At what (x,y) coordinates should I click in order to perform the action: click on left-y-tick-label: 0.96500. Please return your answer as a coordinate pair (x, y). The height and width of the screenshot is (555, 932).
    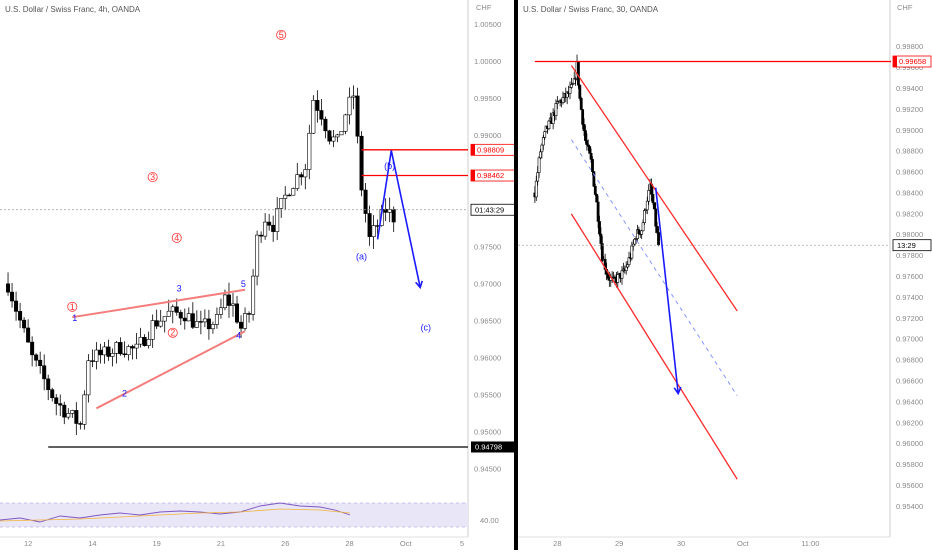
    Looking at the image, I should click on (487, 320).